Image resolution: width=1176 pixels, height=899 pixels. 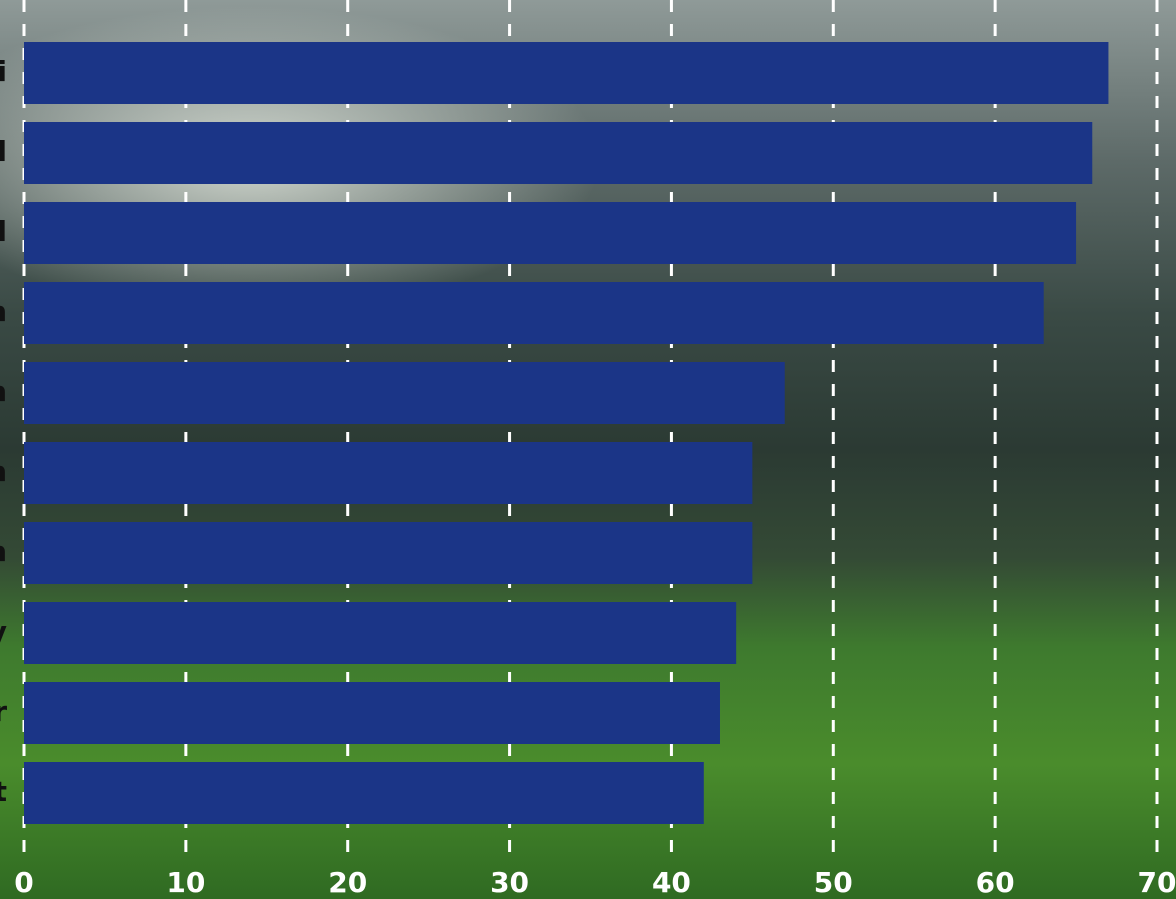 I want to click on x-tick-label: 60, so click(x=995, y=882).